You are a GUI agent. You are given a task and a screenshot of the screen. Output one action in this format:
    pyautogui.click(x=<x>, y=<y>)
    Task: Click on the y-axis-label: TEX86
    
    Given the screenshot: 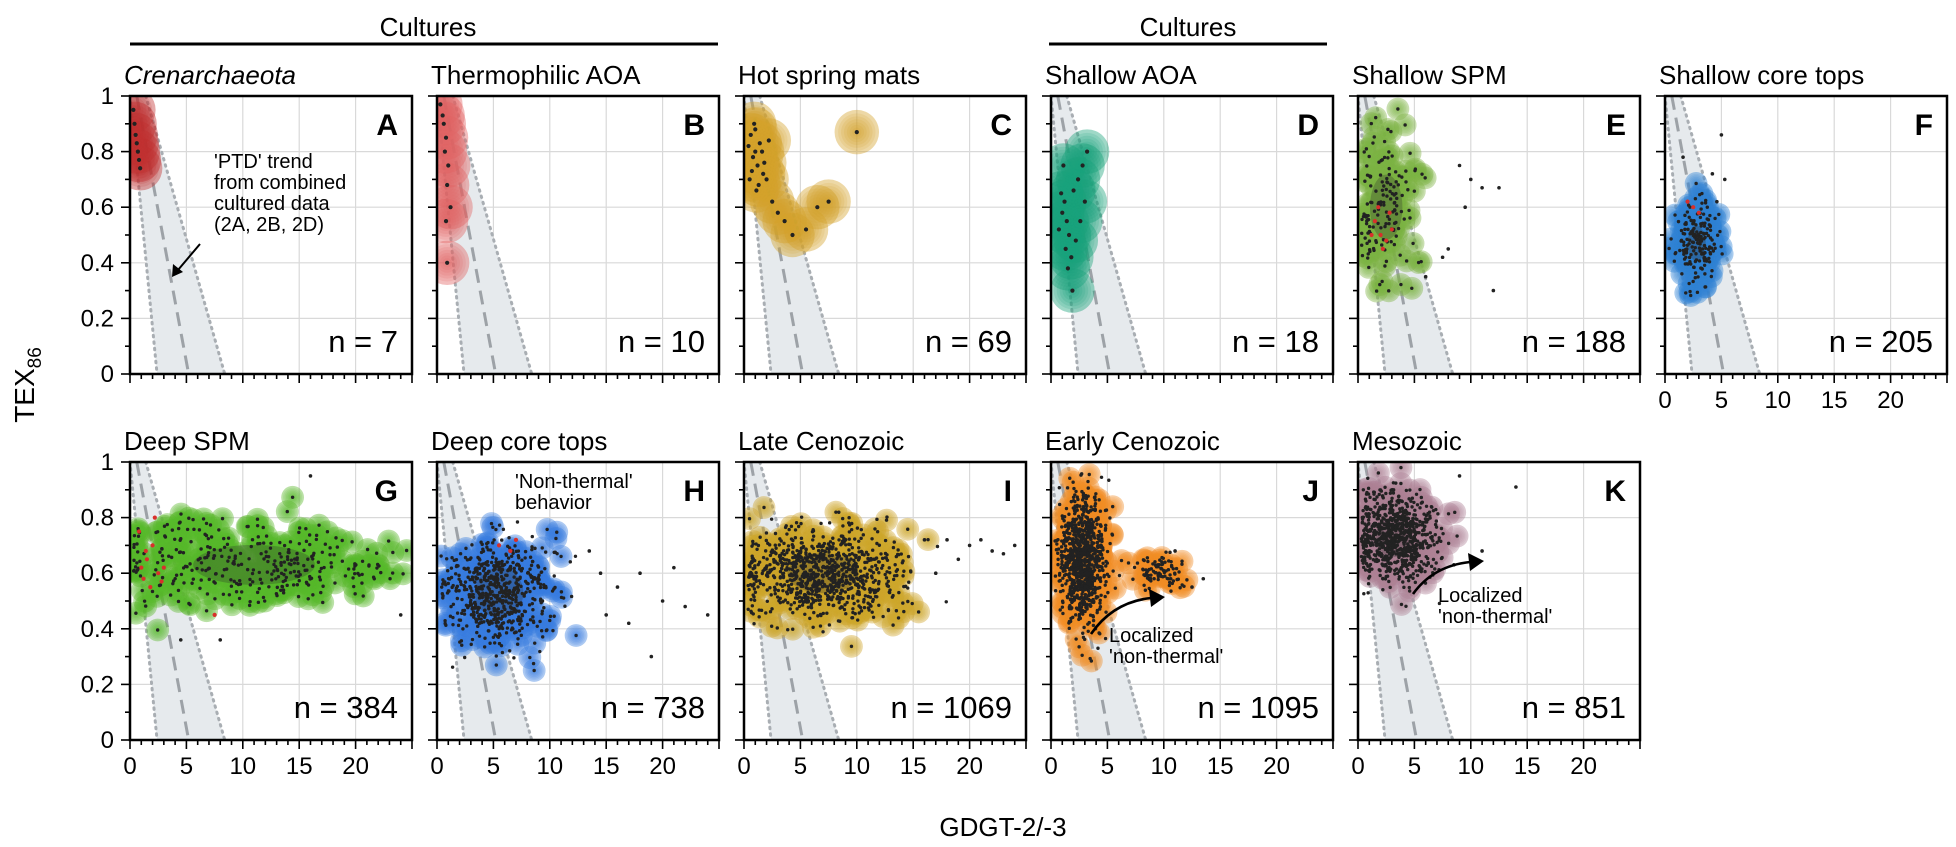 What is the action you would take?
    pyautogui.click(x=27, y=385)
    